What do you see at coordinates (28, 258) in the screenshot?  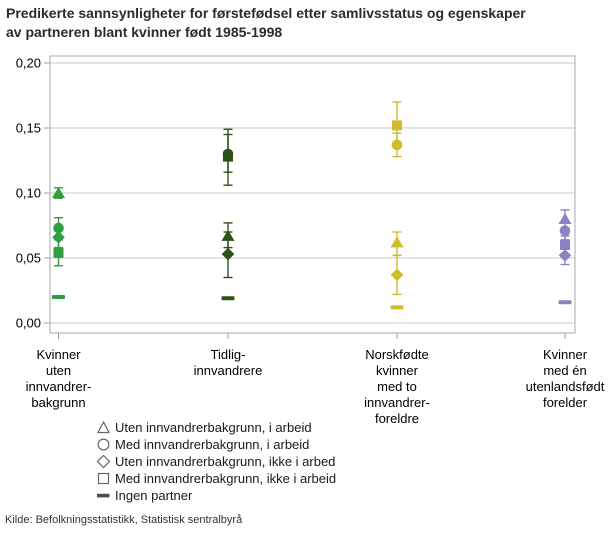 I see `y-tick-label: 0,05` at bounding box center [28, 258].